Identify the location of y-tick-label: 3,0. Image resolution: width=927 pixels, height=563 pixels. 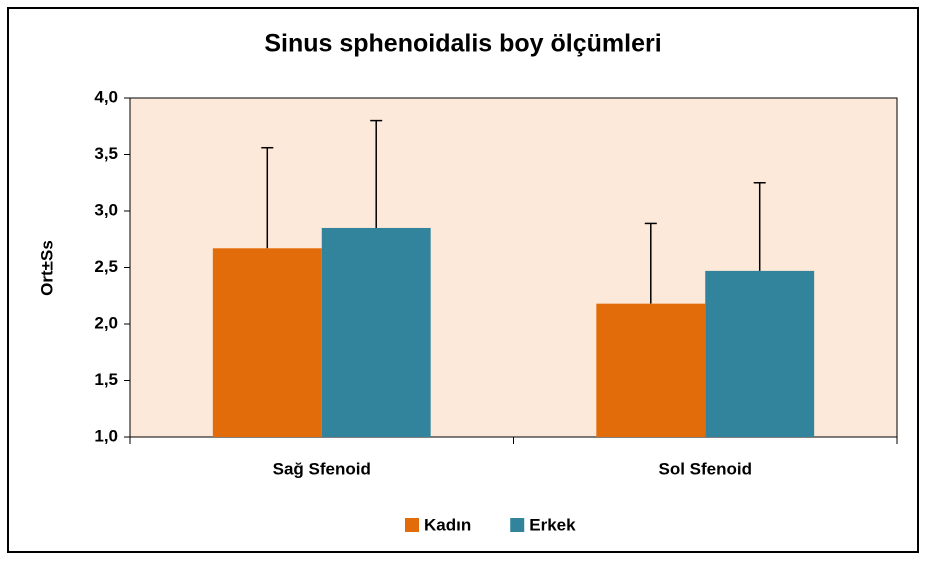
(106, 209).